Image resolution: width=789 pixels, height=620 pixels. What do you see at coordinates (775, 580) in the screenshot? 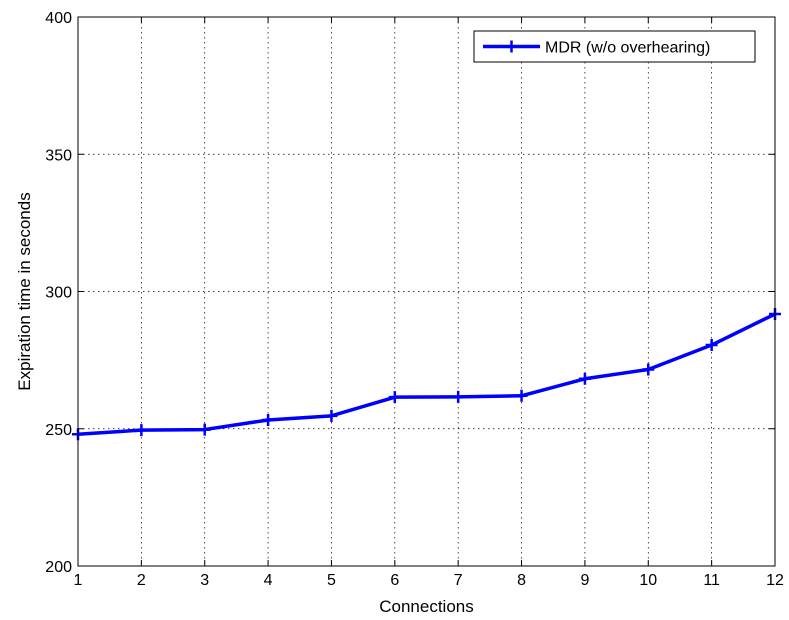
I see `x-tick-label: 12` at bounding box center [775, 580].